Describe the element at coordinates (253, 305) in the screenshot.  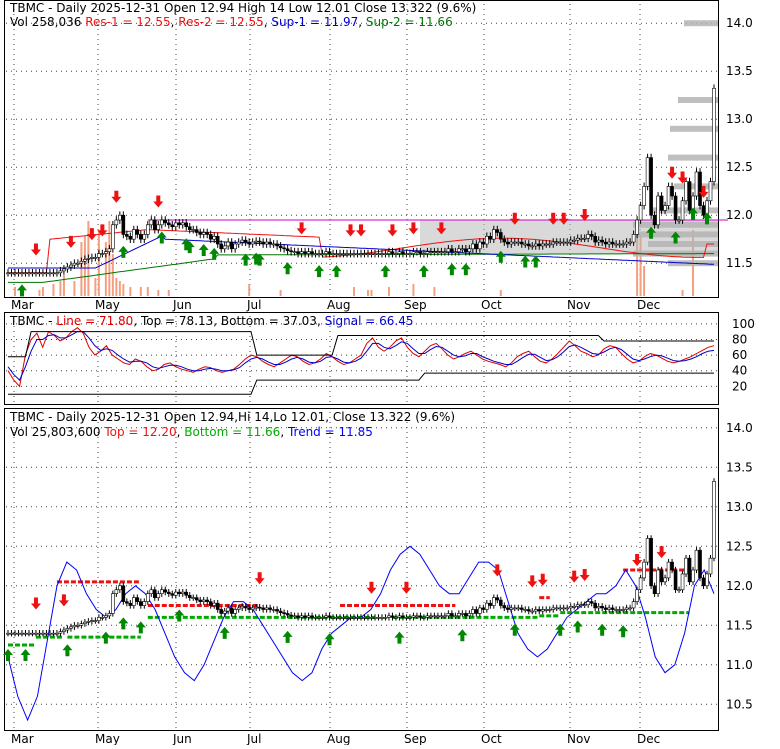
I see `p1-xtick-label: Jul` at that location.